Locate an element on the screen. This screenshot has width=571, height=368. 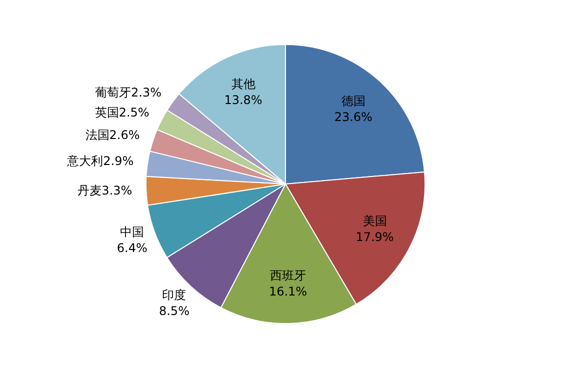
slice-label: 西班牙 is located at coordinates (288, 275).